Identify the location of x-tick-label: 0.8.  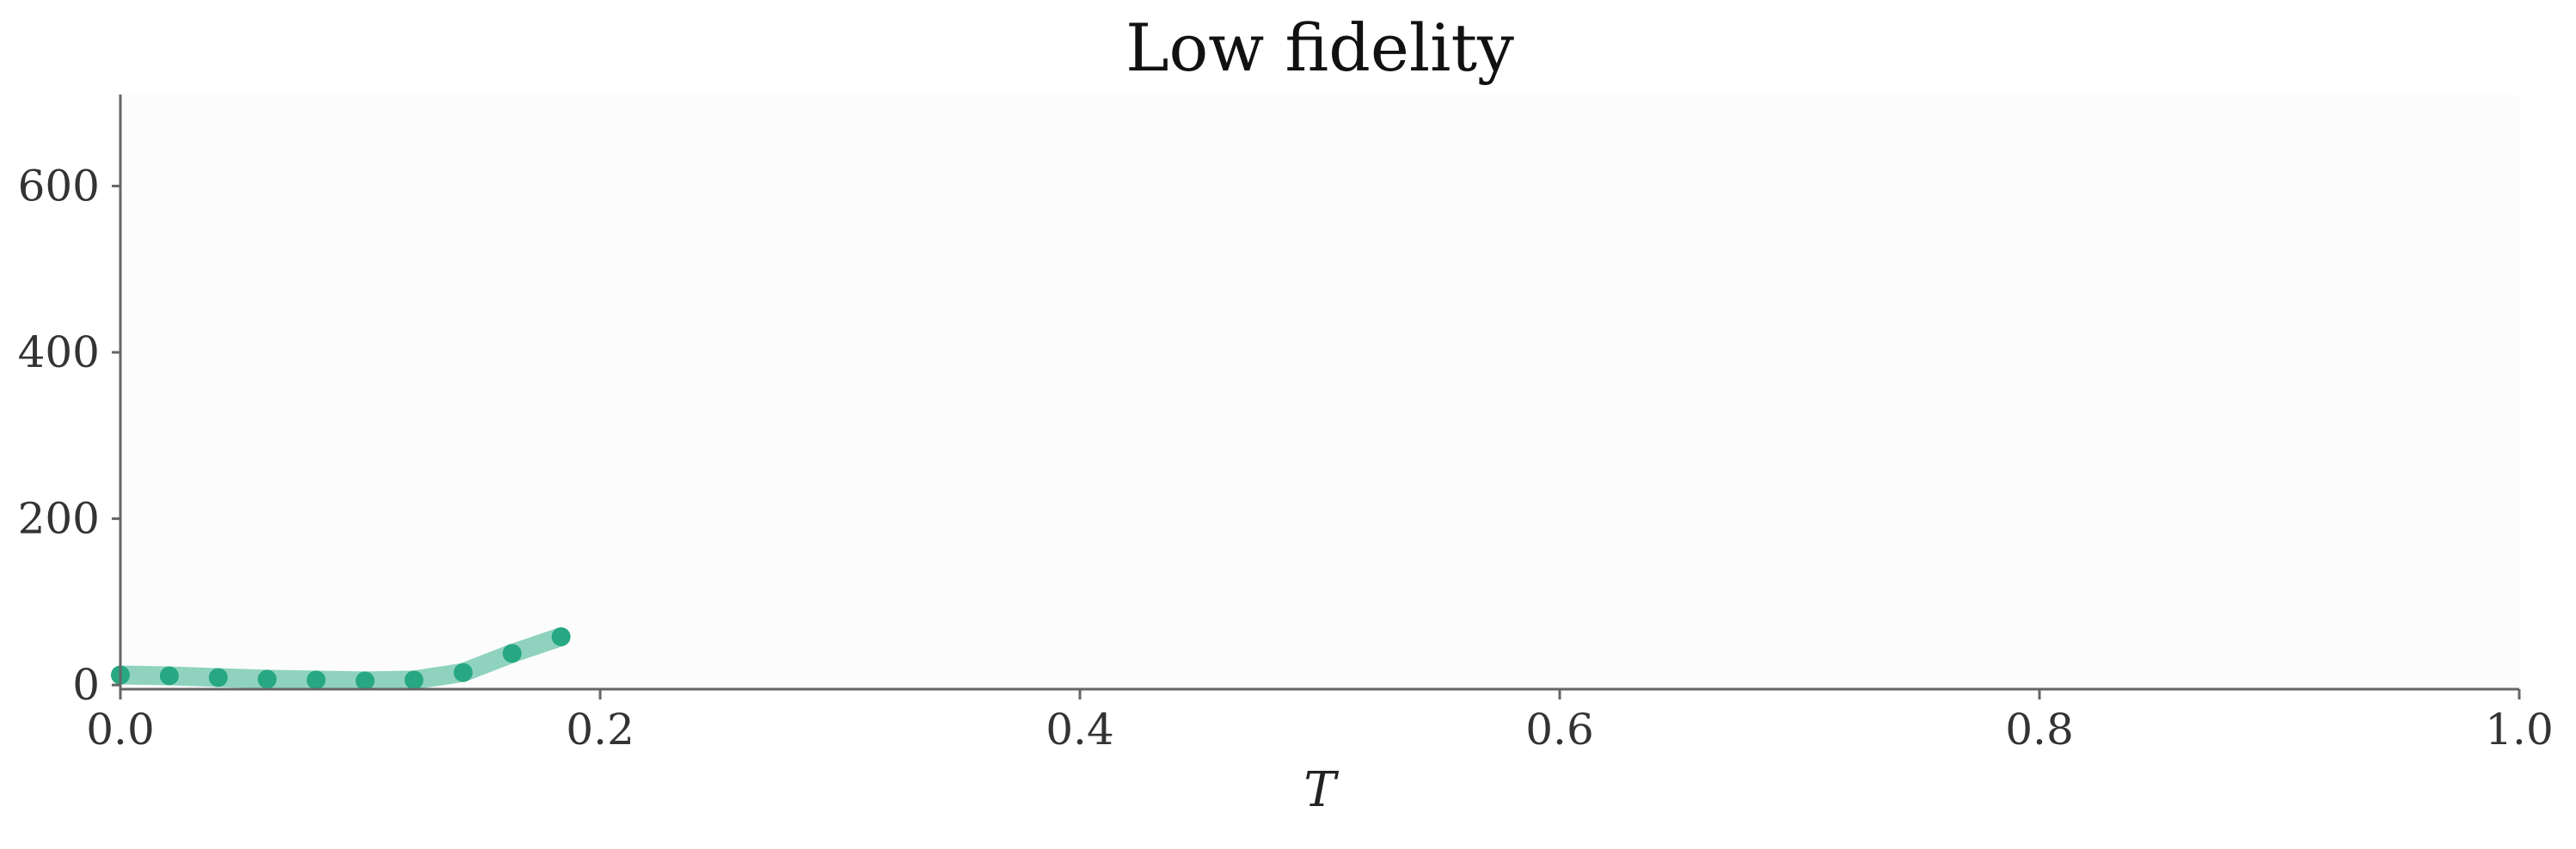
(2039, 730).